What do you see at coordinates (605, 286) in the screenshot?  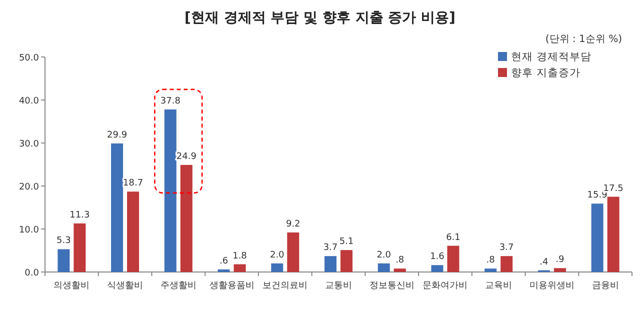 I see `x-tick-label: 금융비` at bounding box center [605, 286].